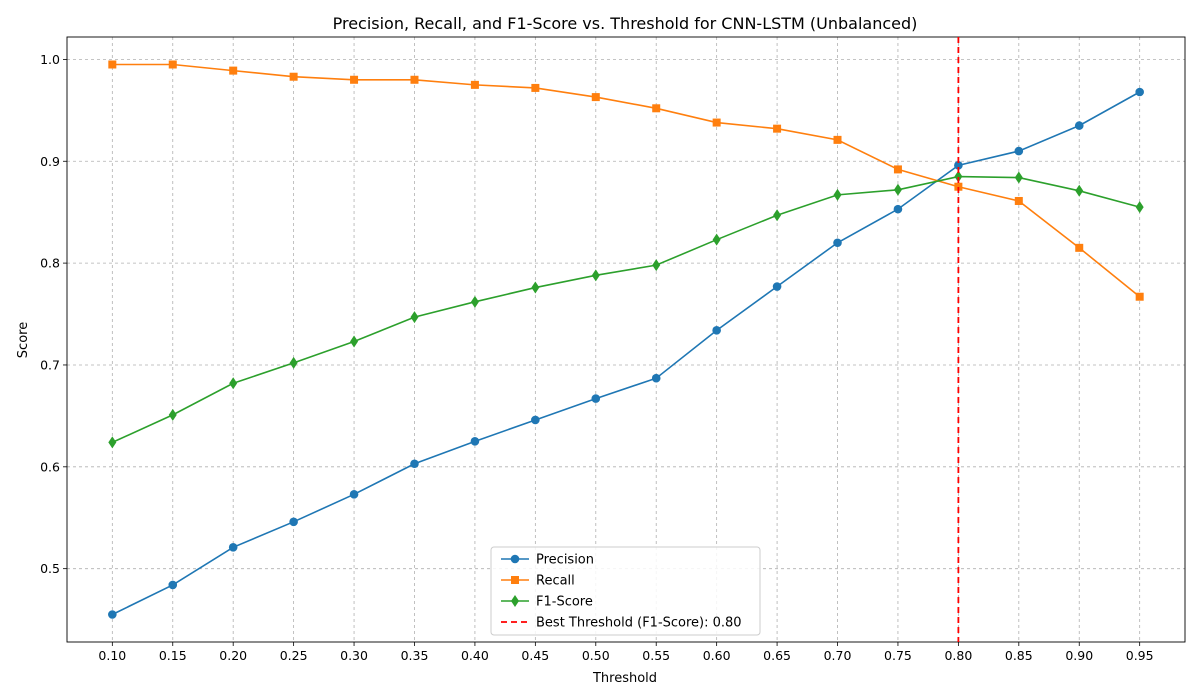  What do you see at coordinates (564, 602) in the screenshot?
I see `legend-label: F1-Score` at bounding box center [564, 602].